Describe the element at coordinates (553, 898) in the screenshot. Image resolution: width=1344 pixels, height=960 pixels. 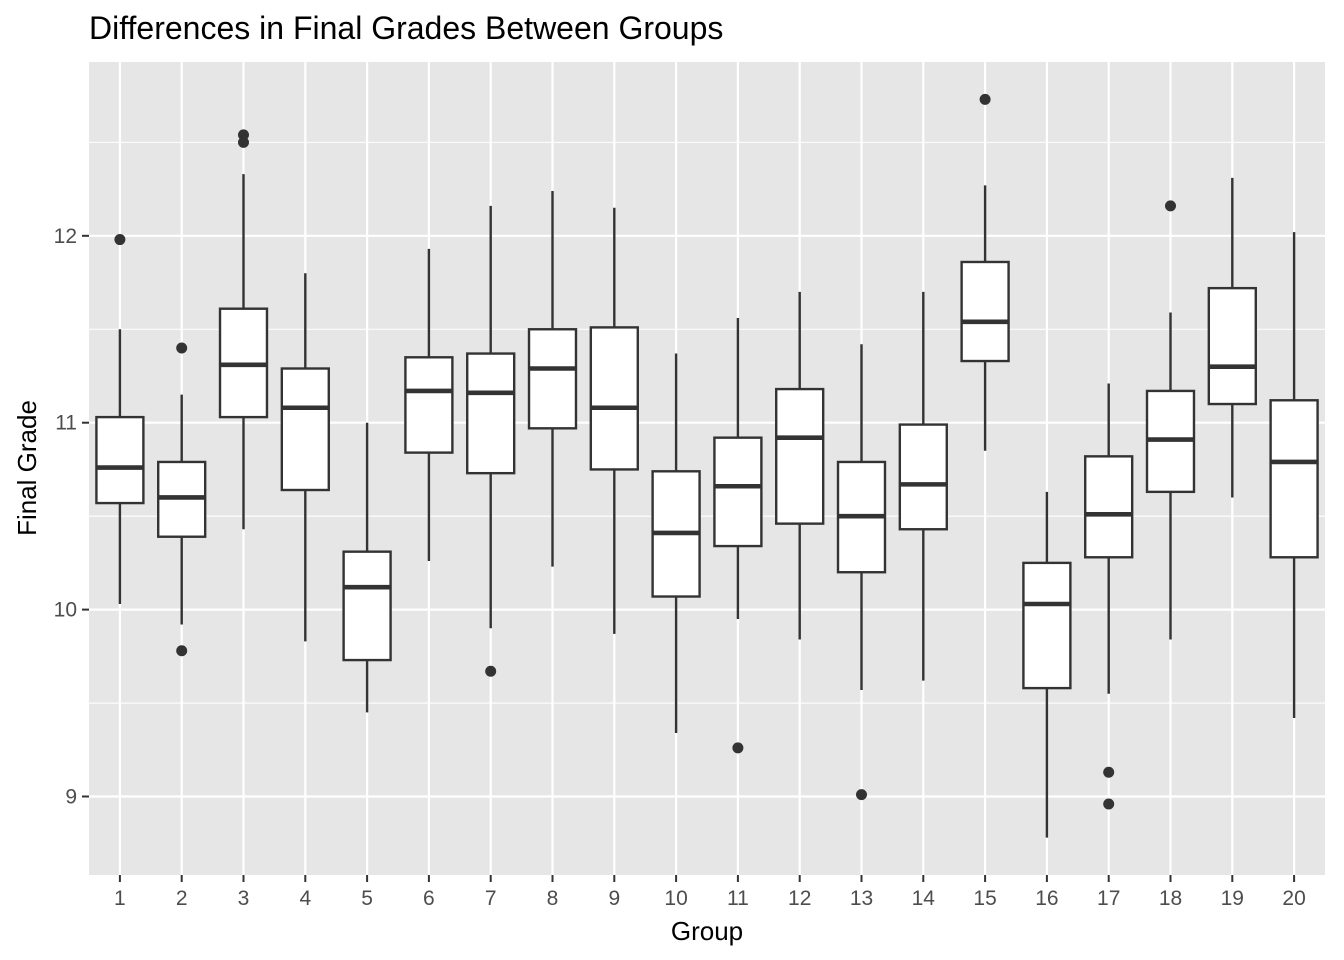
I see `x-tick-label: 8` at that location.